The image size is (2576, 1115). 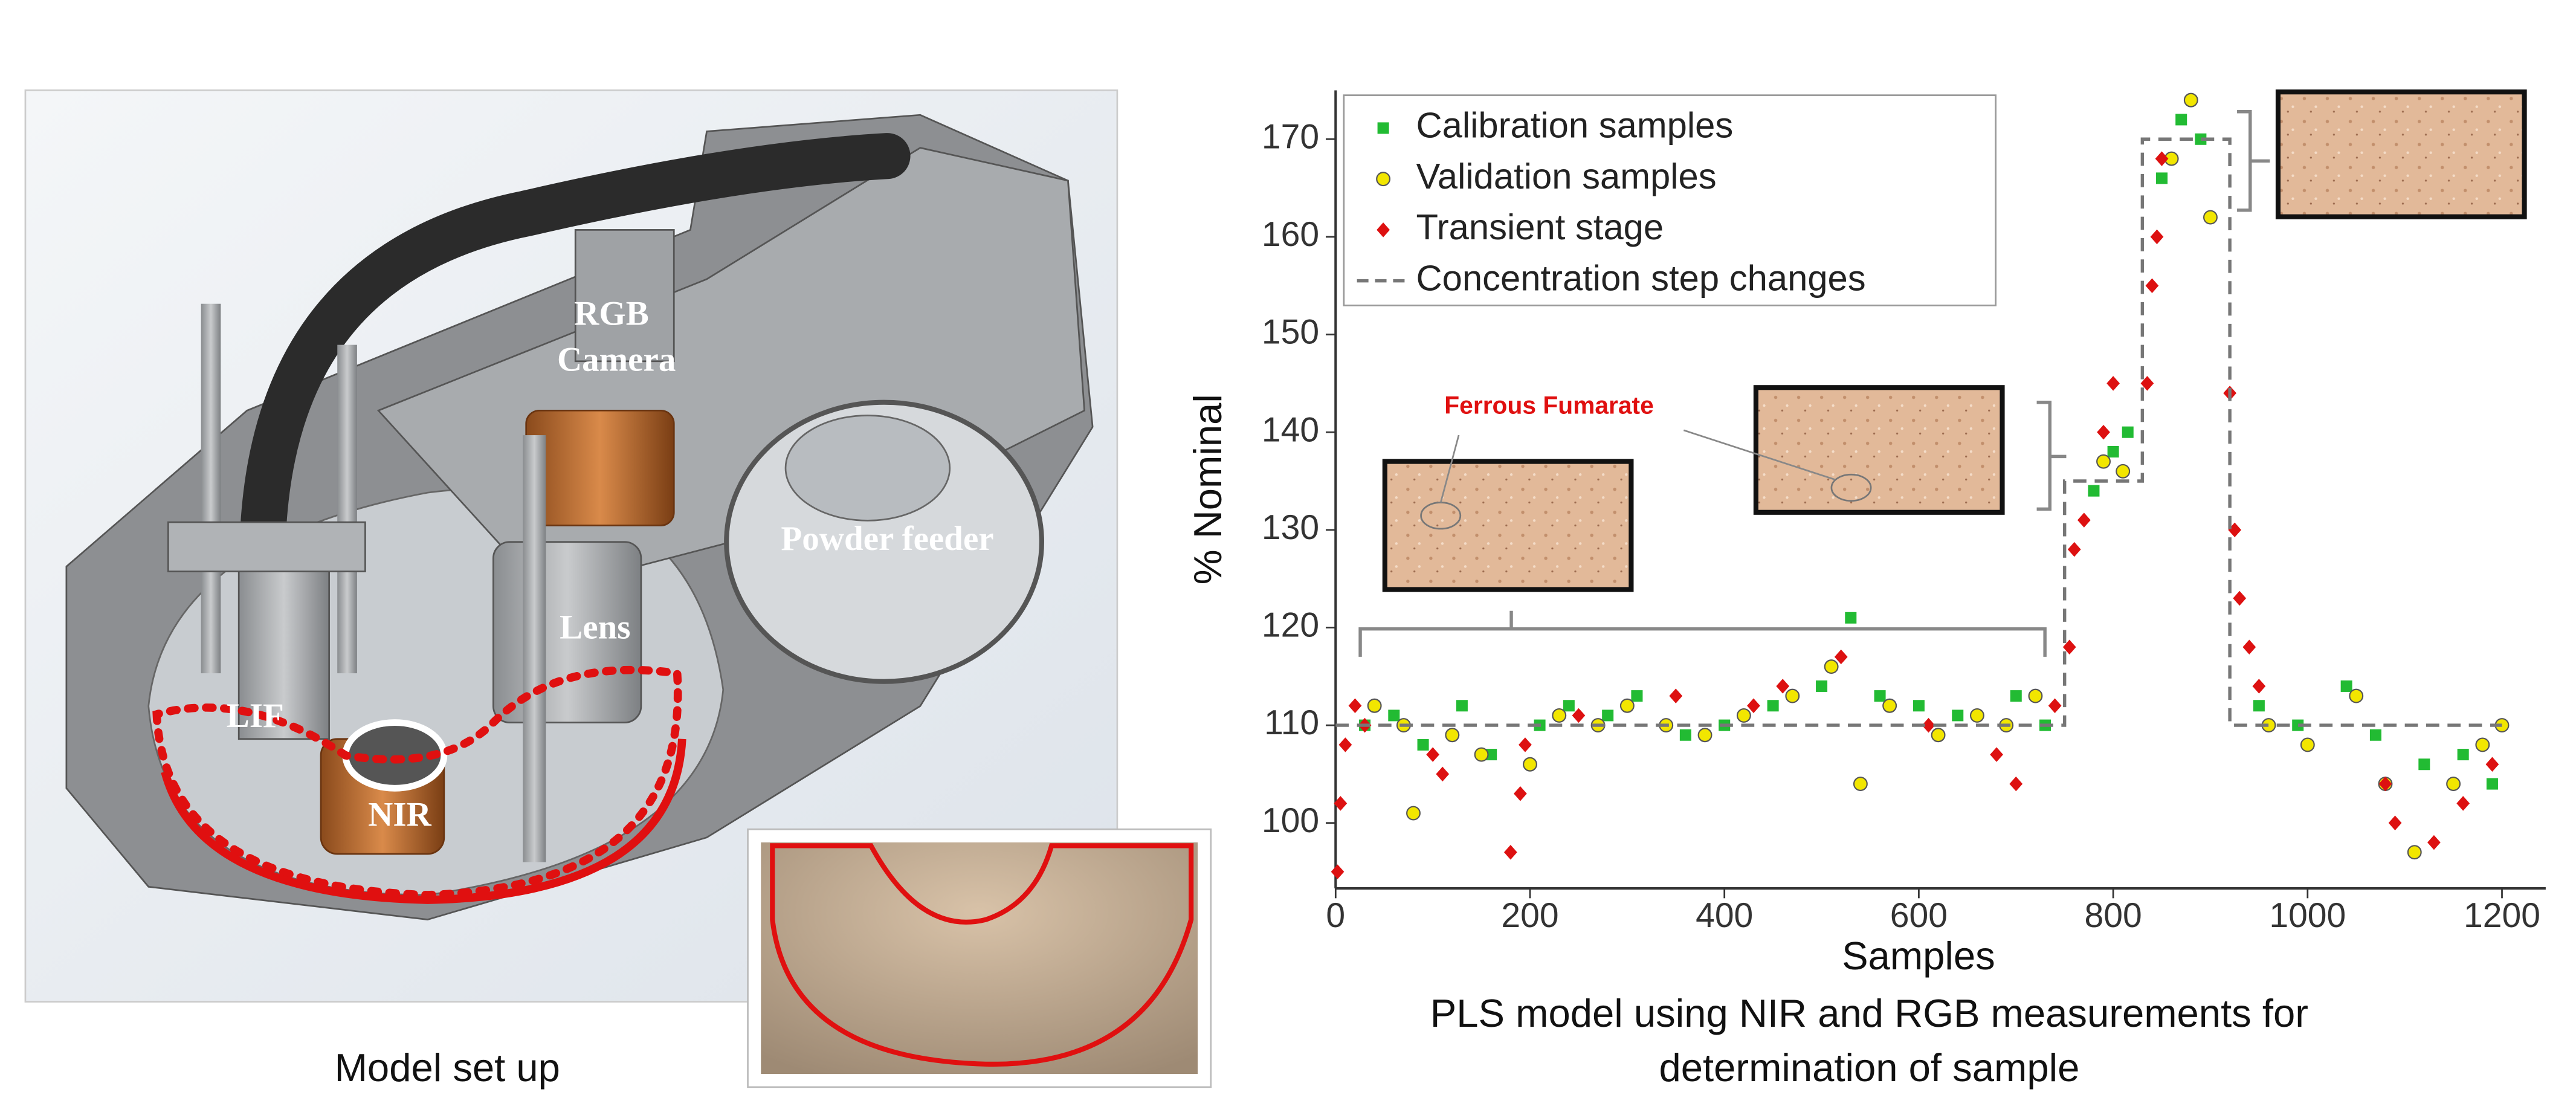 I want to click on image-label: Powder feeder, so click(x=887, y=539).